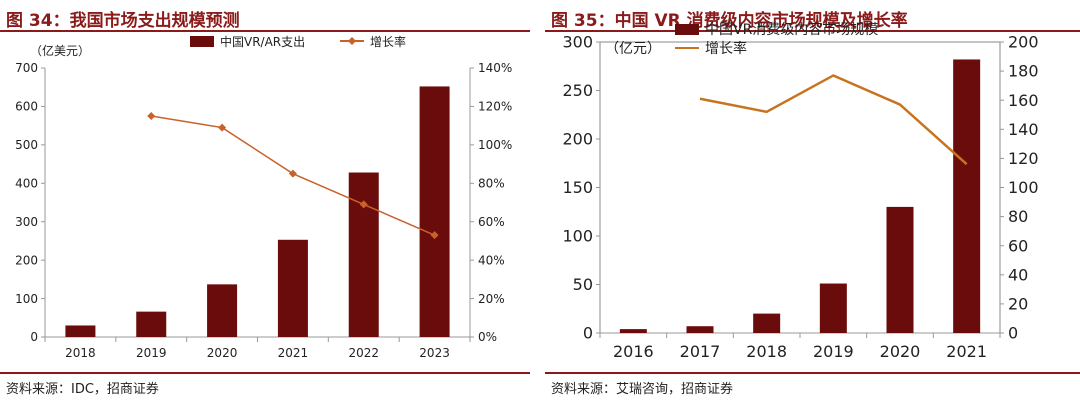  What do you see at coordinates (26, 183) in the screenshot?
I see `y-tick-label: 400` at bounding box center [26, 183].